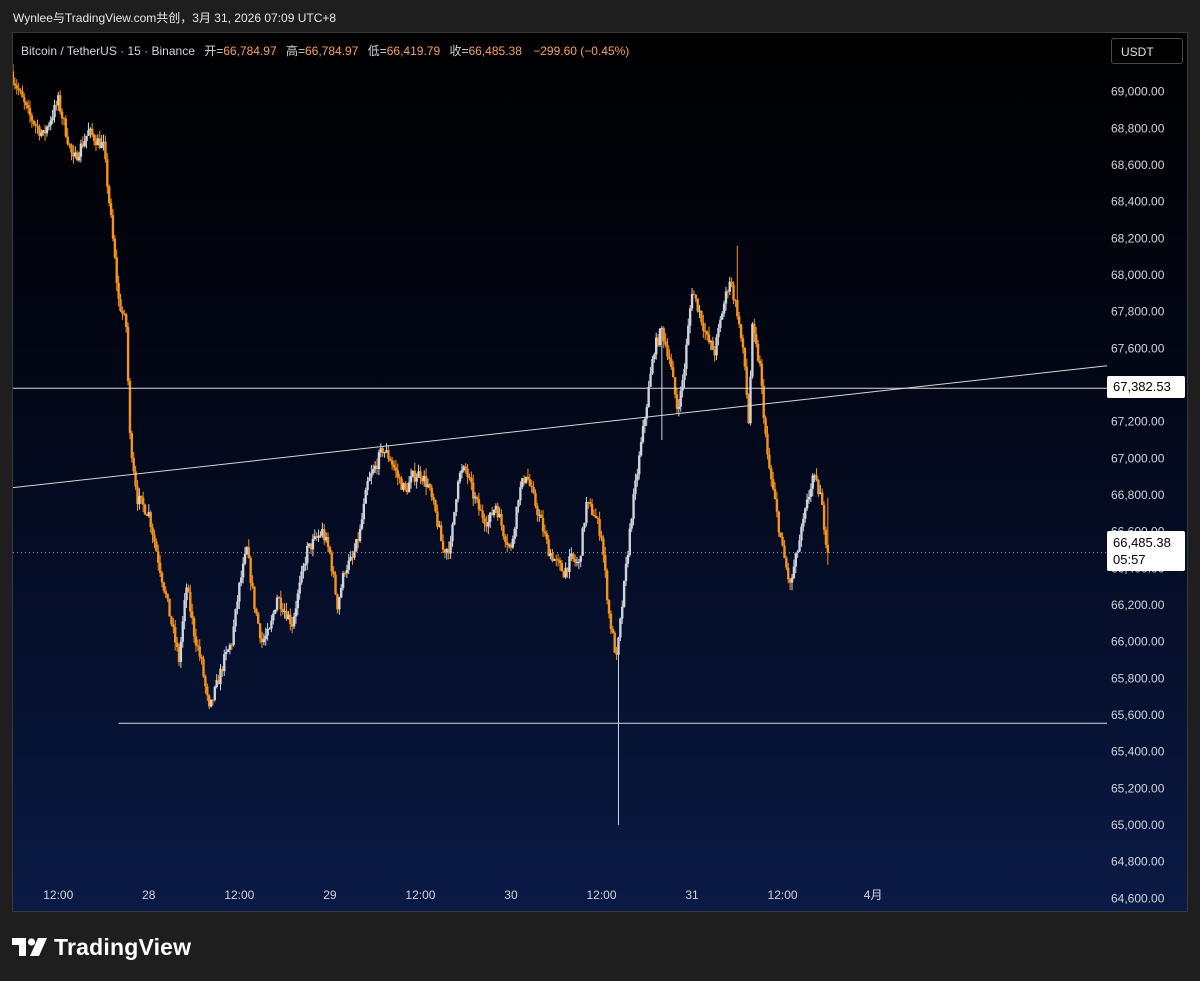 The image size is (1200, 981). What do you see at coordinates (1146, 387) in the screenshot?
I see `horizontal-line-price-tag: 67,382.53` at bounding box center [1146, 387].